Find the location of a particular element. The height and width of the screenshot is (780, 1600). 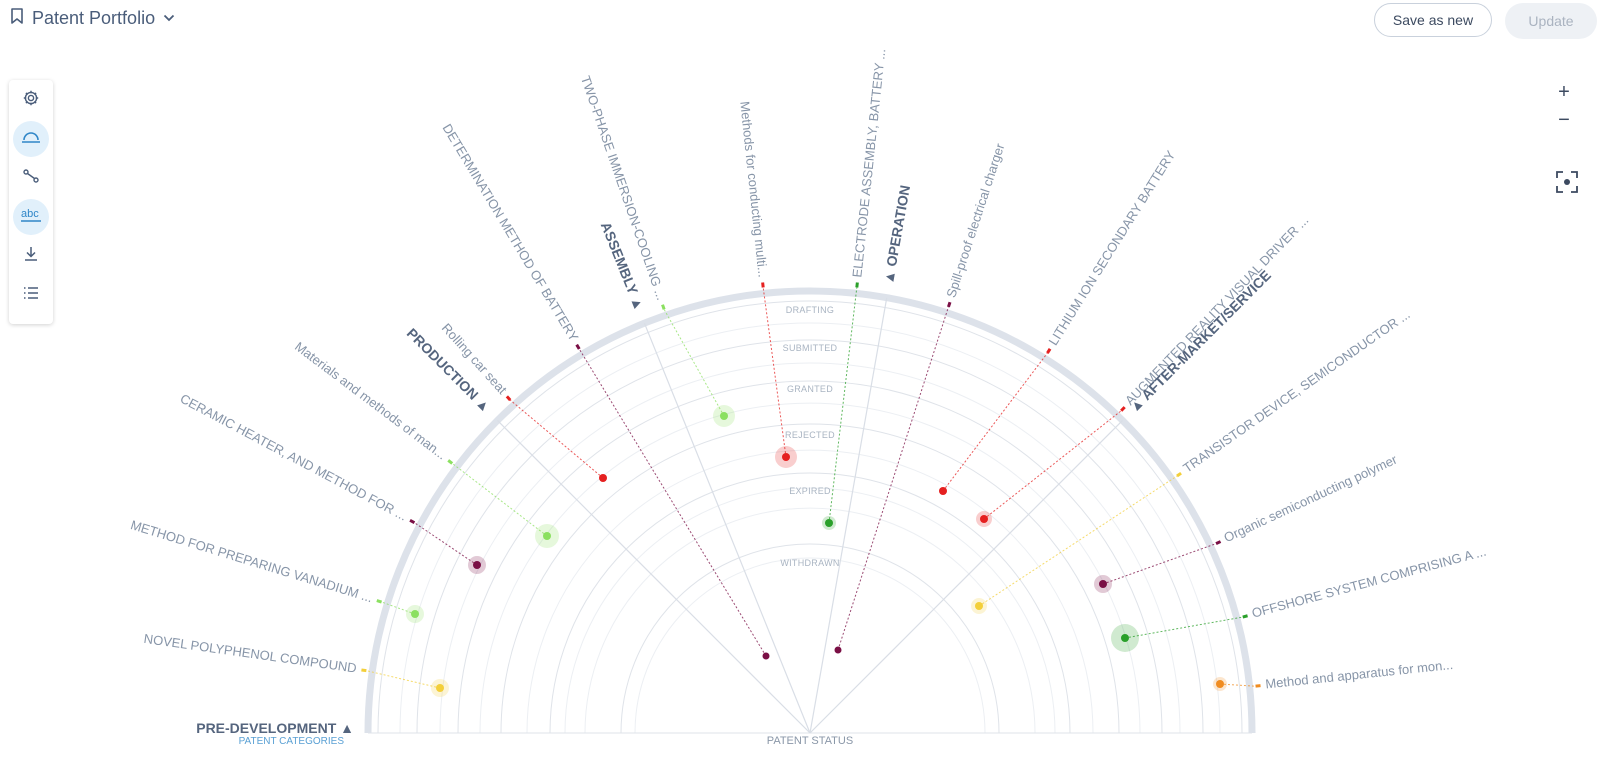

page-title: Patent Portfolio is located at coordinates (94, 18).